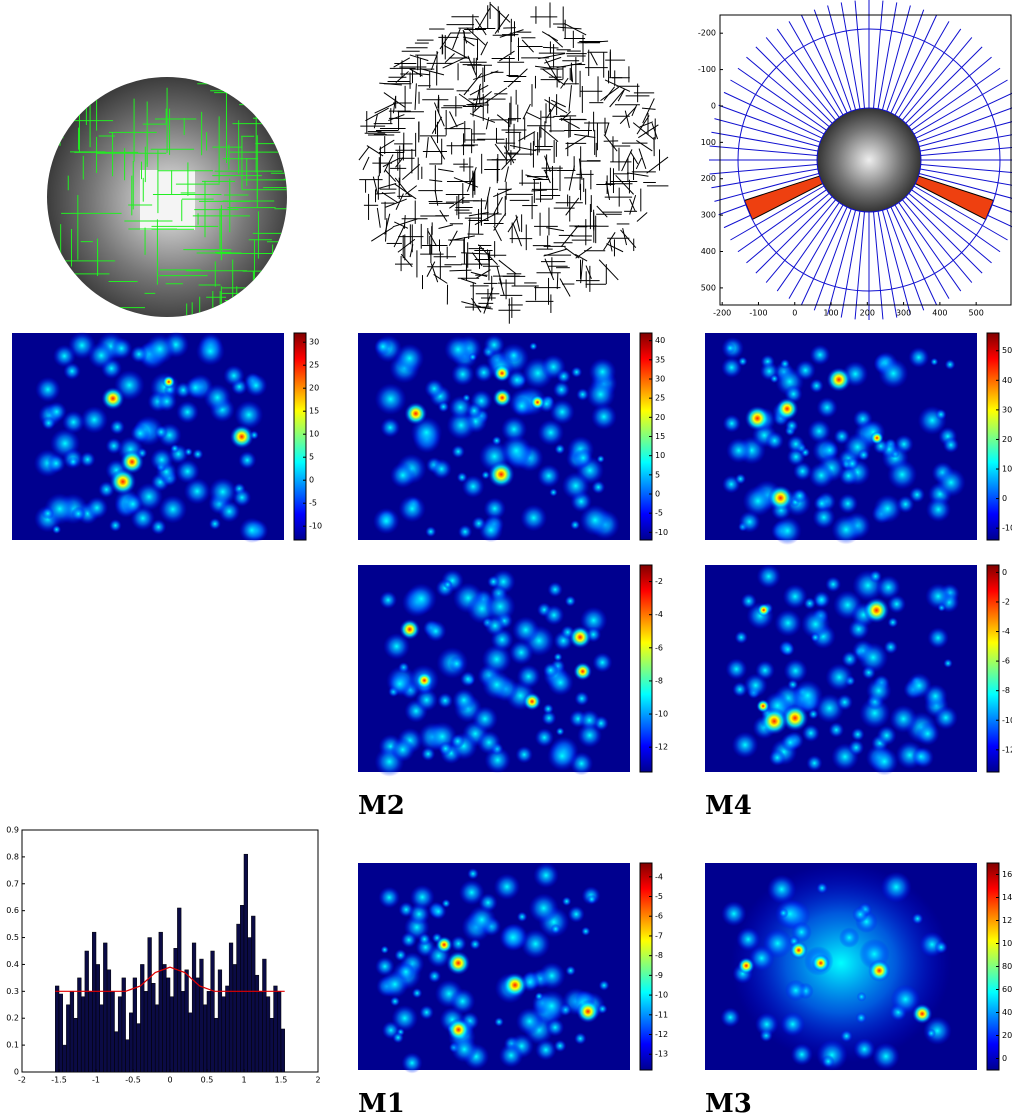 The image size is (1012, 1119). What do you see at coordinates (381, 1104) in the screenshot?
I see `panel-label: M1` at bounding box center [381, 1104].